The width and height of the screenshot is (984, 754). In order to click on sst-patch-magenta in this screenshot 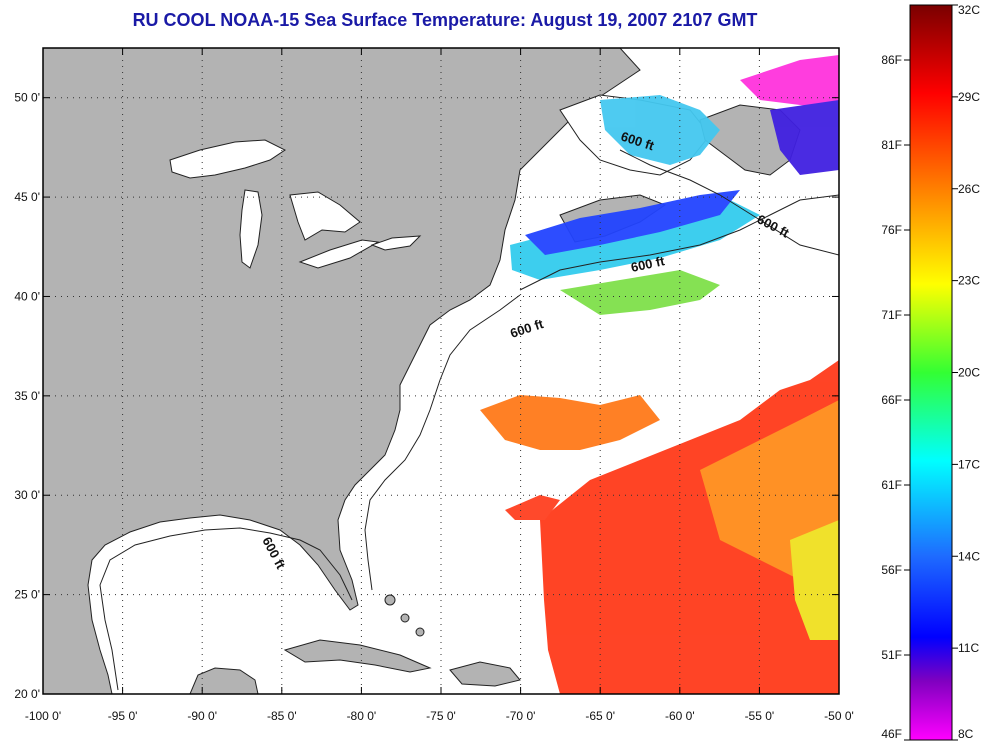, I will do `click(789, 82)`.